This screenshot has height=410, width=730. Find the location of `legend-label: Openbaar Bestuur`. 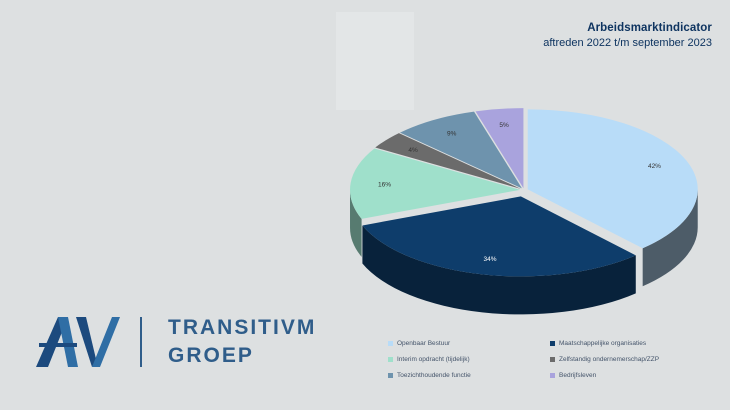

legend-label: Openbaar Bestuur is located at coordinates (424, 343).